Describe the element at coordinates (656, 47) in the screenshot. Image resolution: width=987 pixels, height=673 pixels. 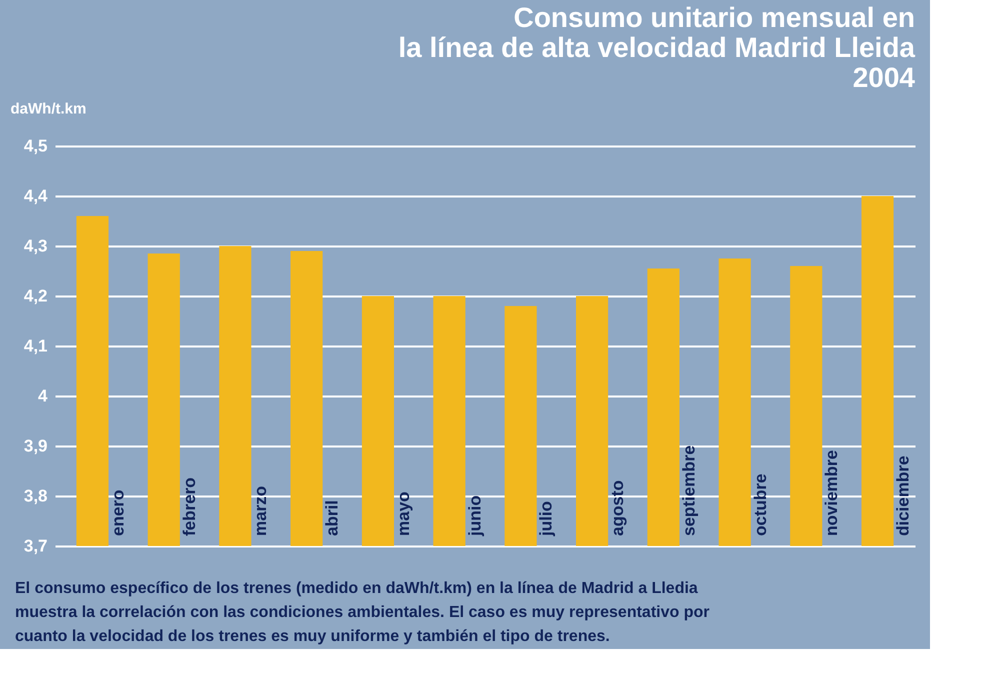
I see `text: la línea de alta velocidad Madrid Lleida` at that location.